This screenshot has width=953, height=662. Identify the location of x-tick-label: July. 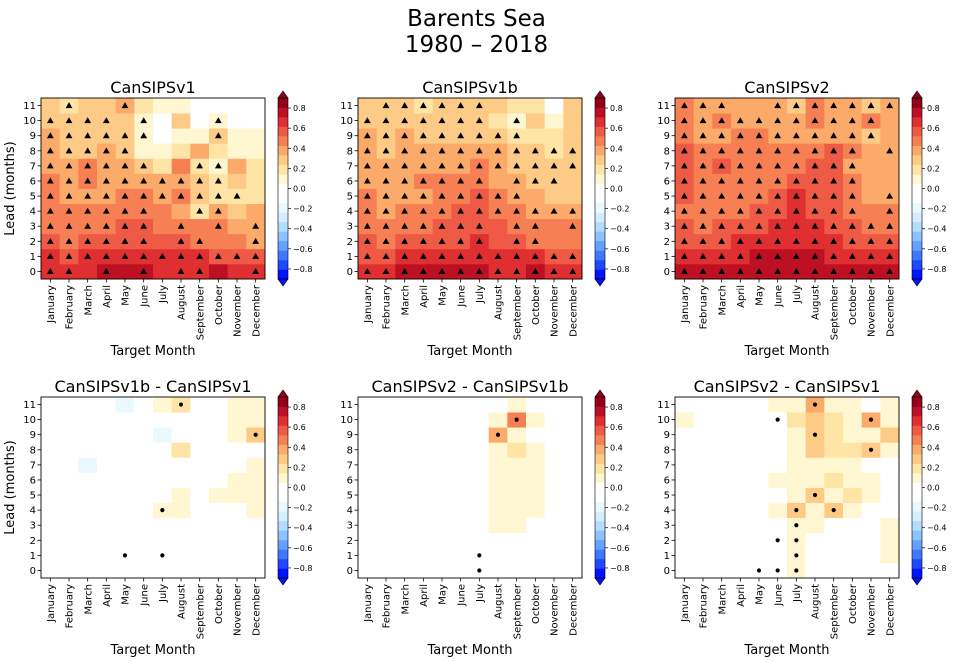
(163, 593).